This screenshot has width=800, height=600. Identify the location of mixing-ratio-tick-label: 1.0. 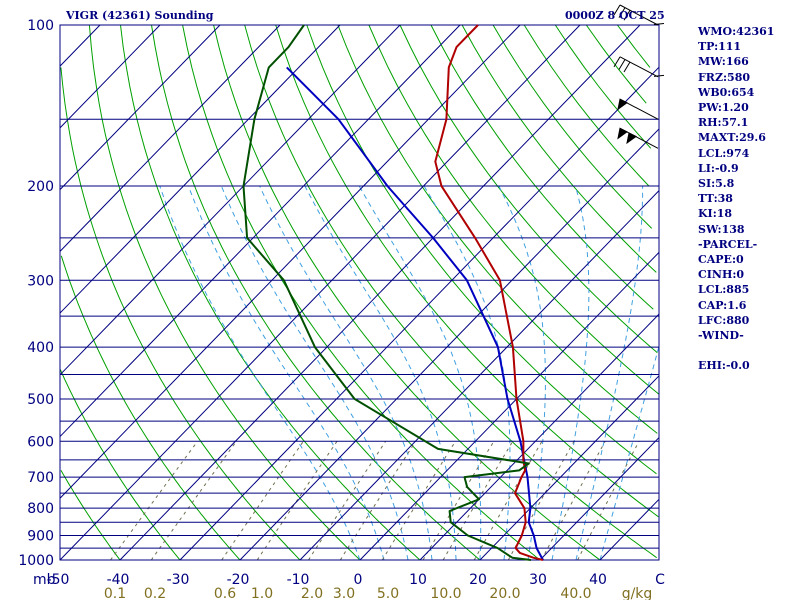
(262, 593).